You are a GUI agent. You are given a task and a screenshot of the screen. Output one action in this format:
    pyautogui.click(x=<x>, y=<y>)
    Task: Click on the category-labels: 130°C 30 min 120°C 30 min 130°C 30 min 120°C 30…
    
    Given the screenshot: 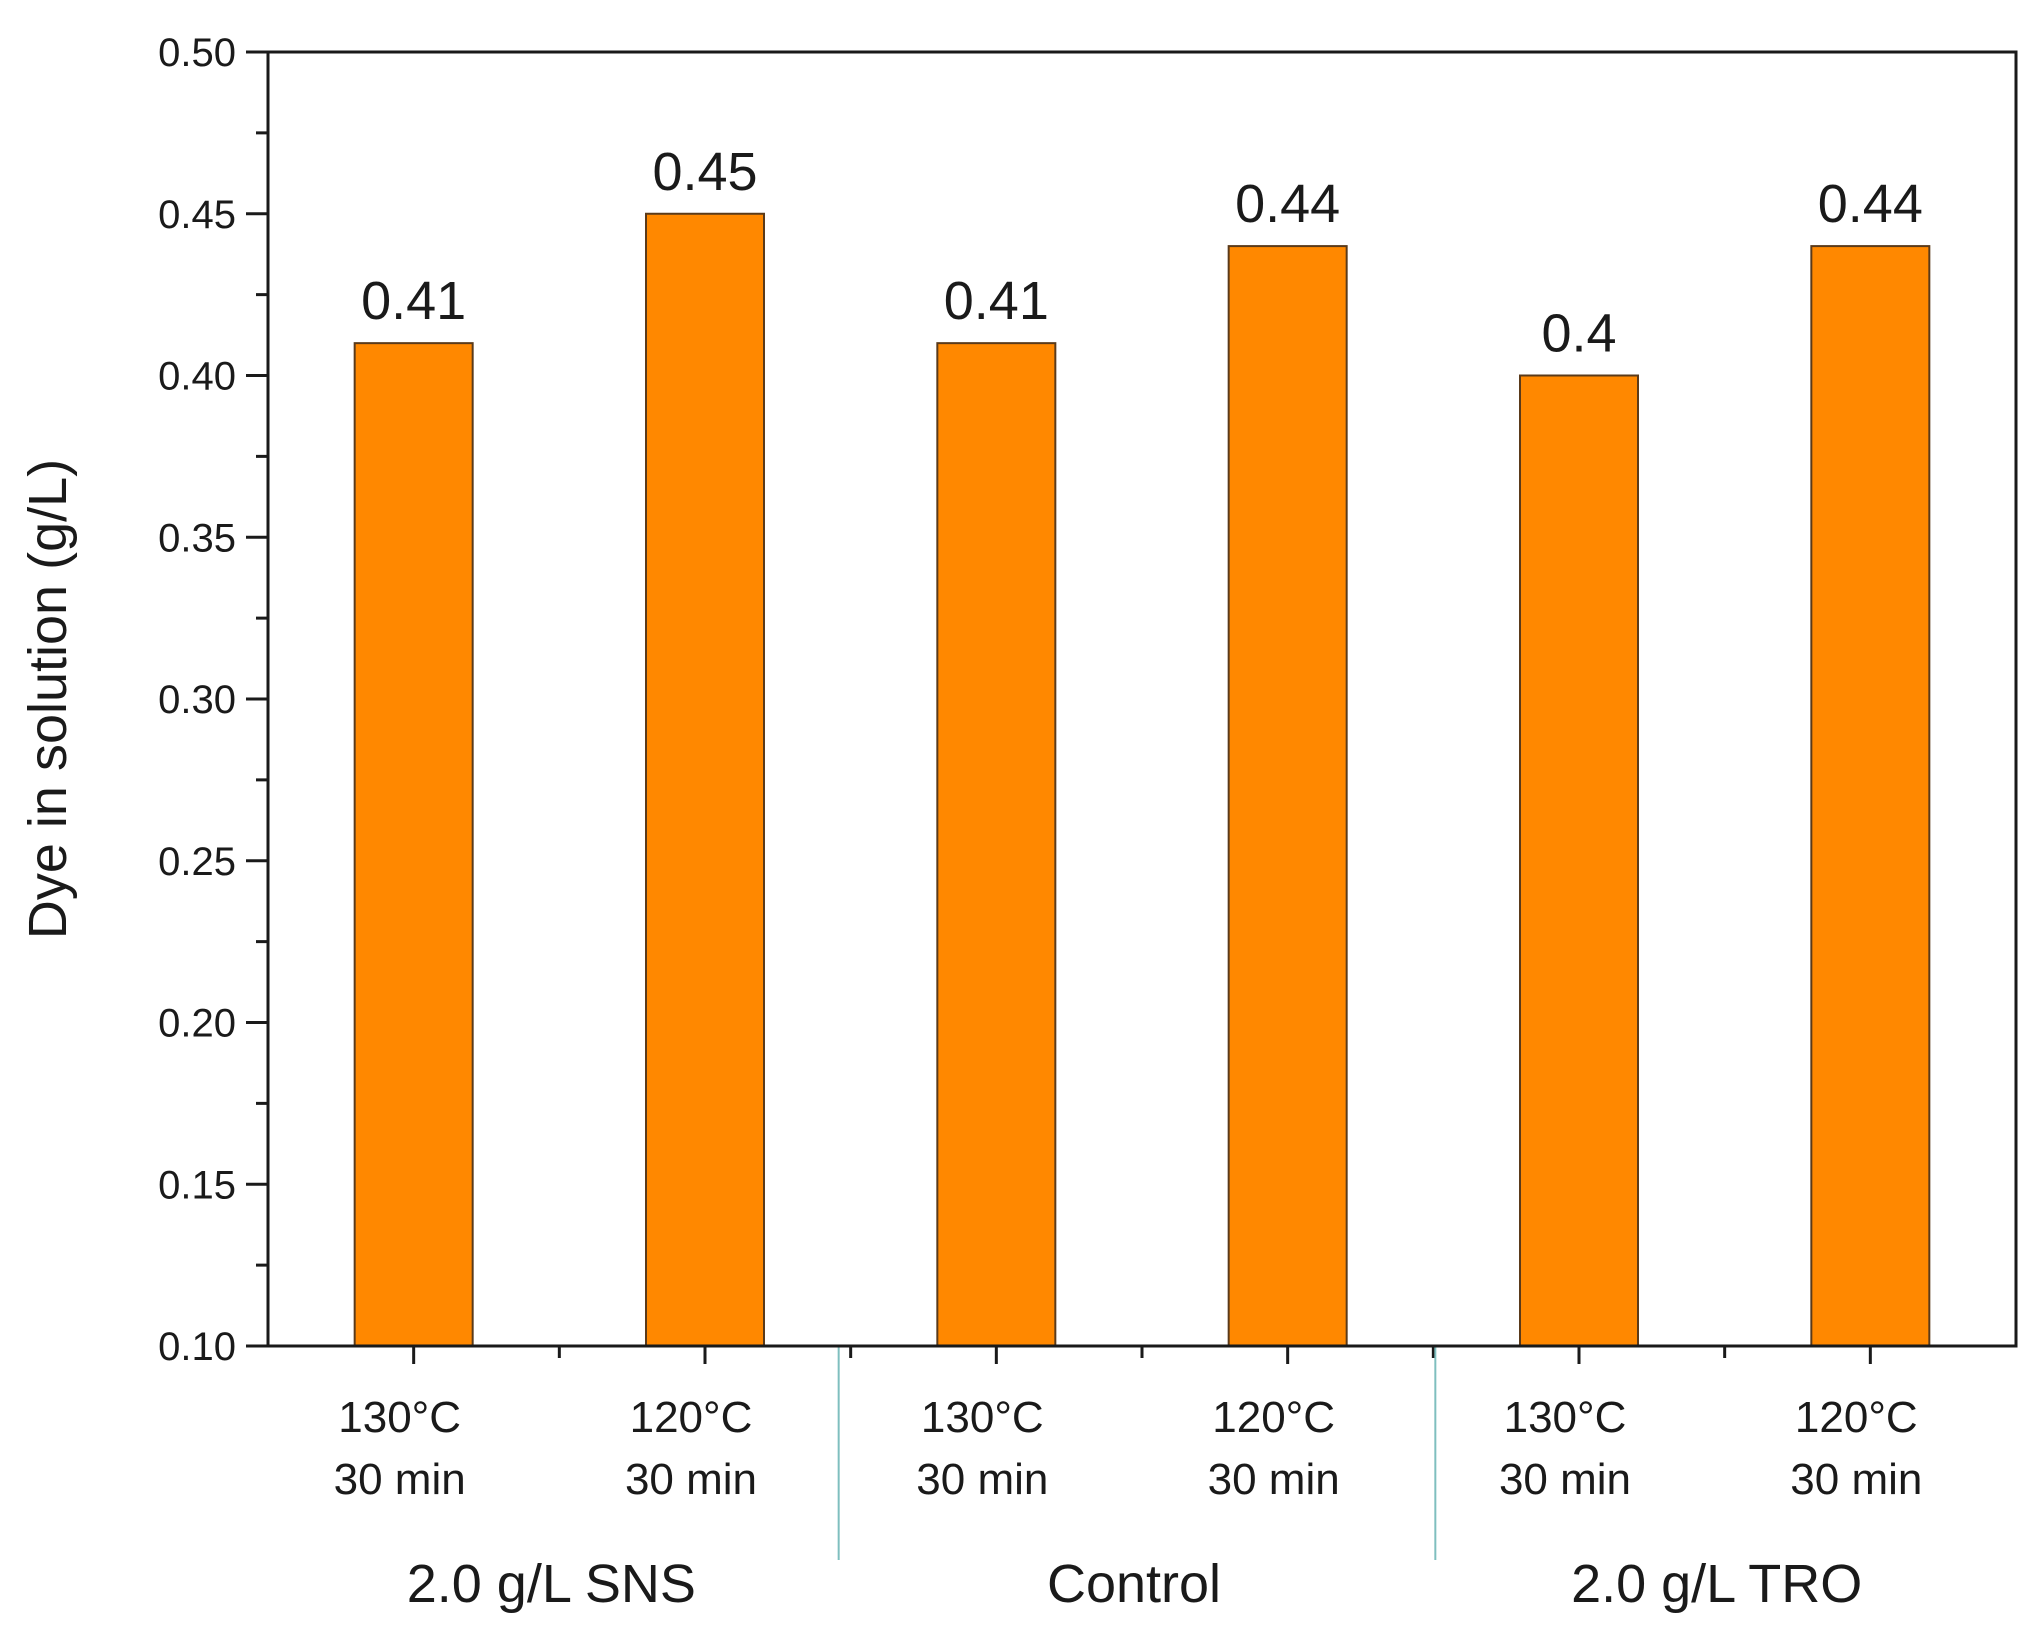 What is the action you would take?
    pyautogui.click(x=1128, y=1425)
    